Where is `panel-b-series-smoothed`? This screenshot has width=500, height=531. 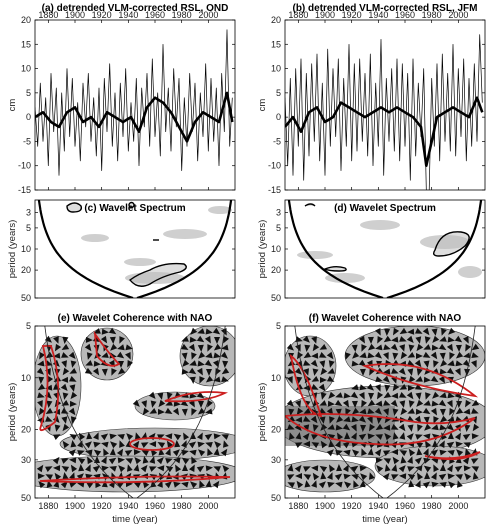
panel-b-series-smoothed is located at coordinates (384, 131).